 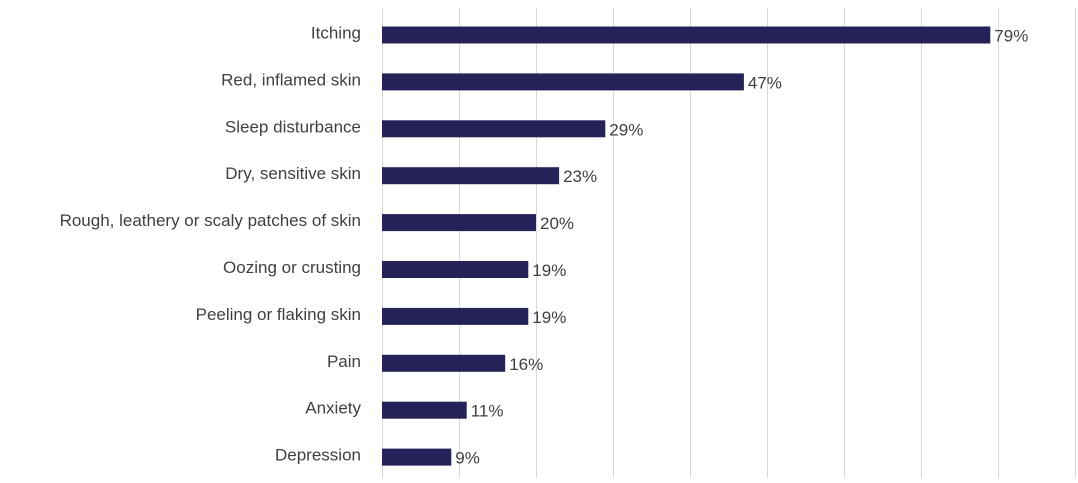 What do you see at coordinates (344, 361) in the screenshot?
I see `category-label: Pain` at bounding box center [344, 361].